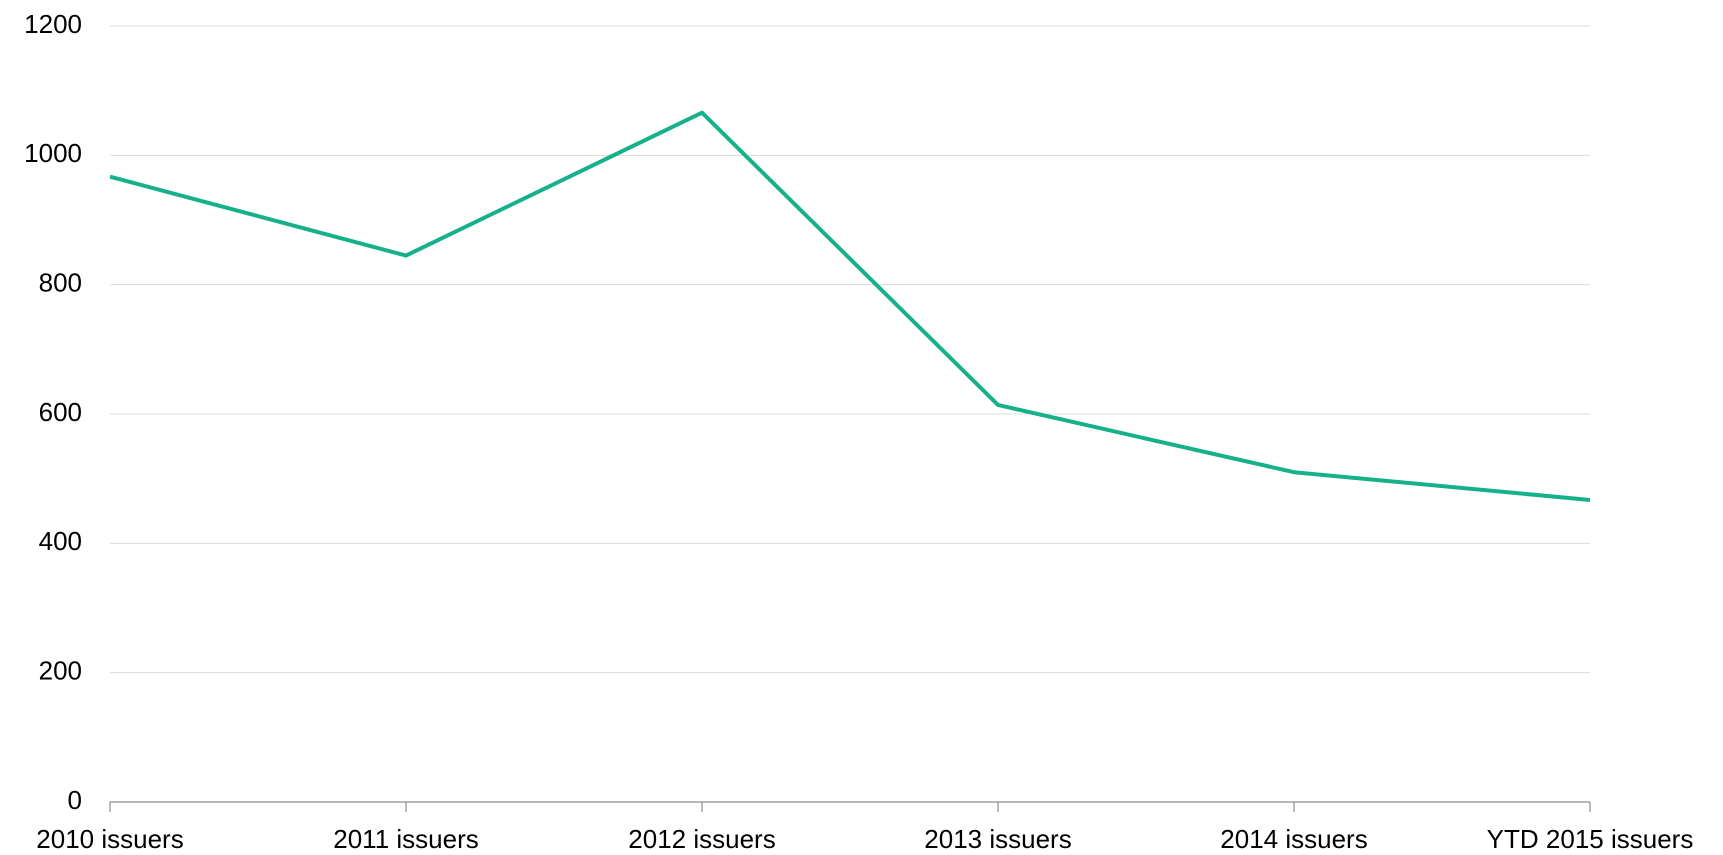 The image size is (1723, 855). Describe the element at coordinates (997, 839) in the screenshot. I see `x-tick-label: 2013 issuers` at that location.